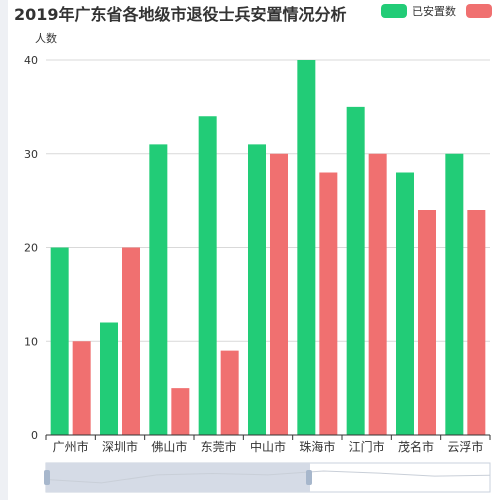  I want to click on y-tick-label: 30, so click(31, 154).